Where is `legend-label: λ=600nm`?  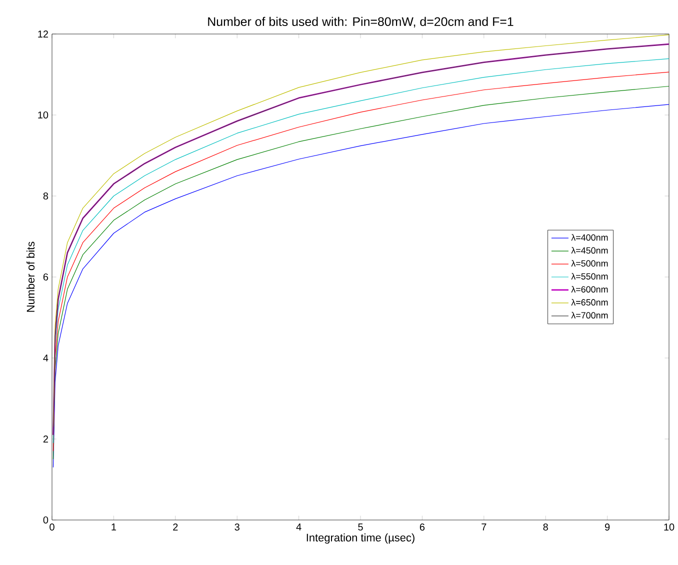
legend-label: λ=600nm is located at coordinates (589, 289).